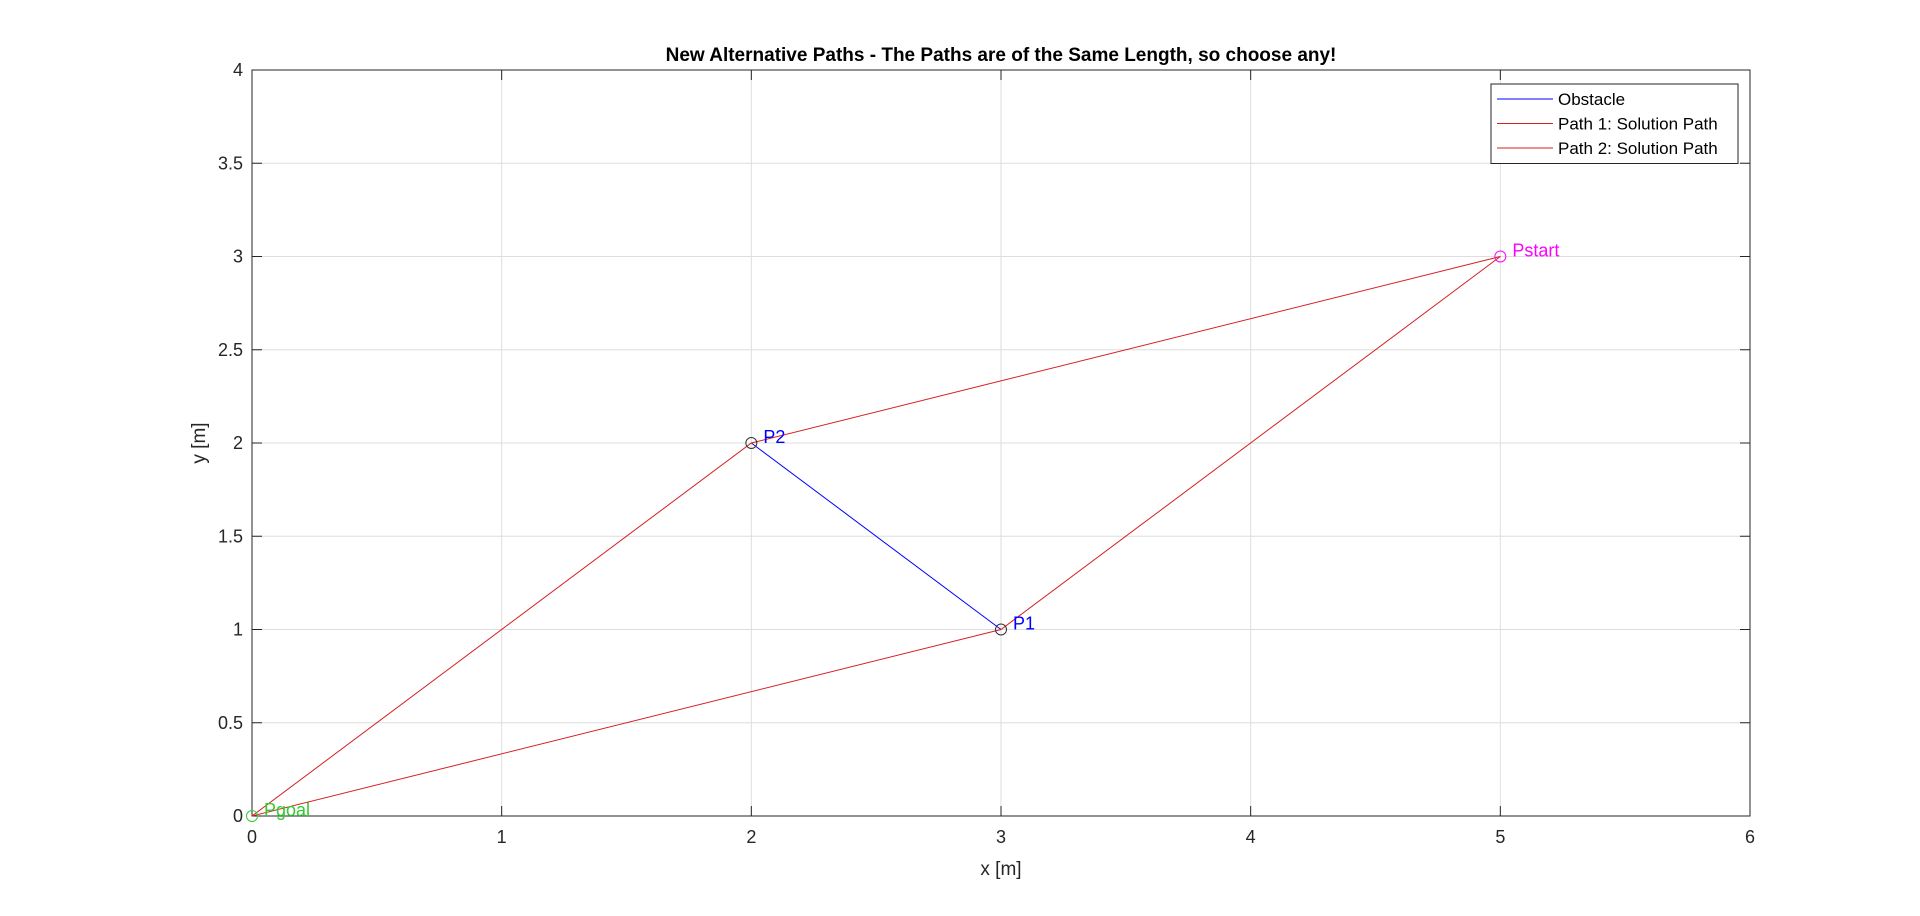  Describe the element at coordinates (230, 350) in the screenshot. I see `y-tick-label: 2.5` at that location.